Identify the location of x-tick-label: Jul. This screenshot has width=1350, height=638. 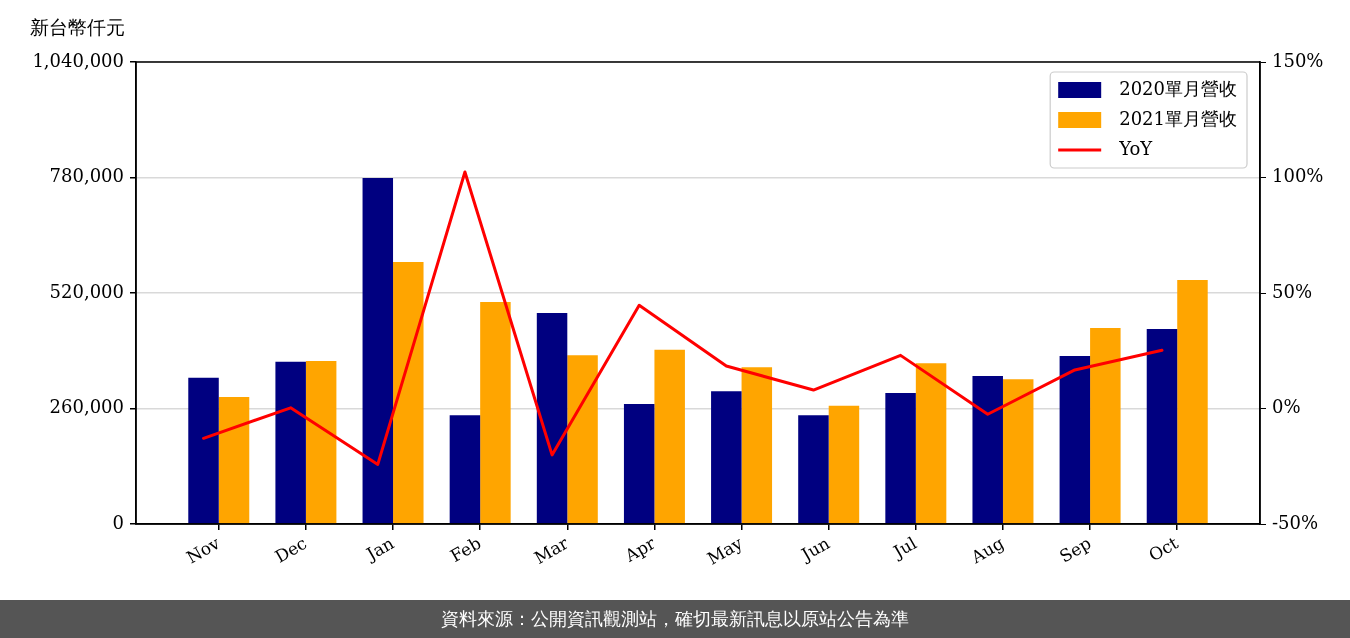
(904, 547).